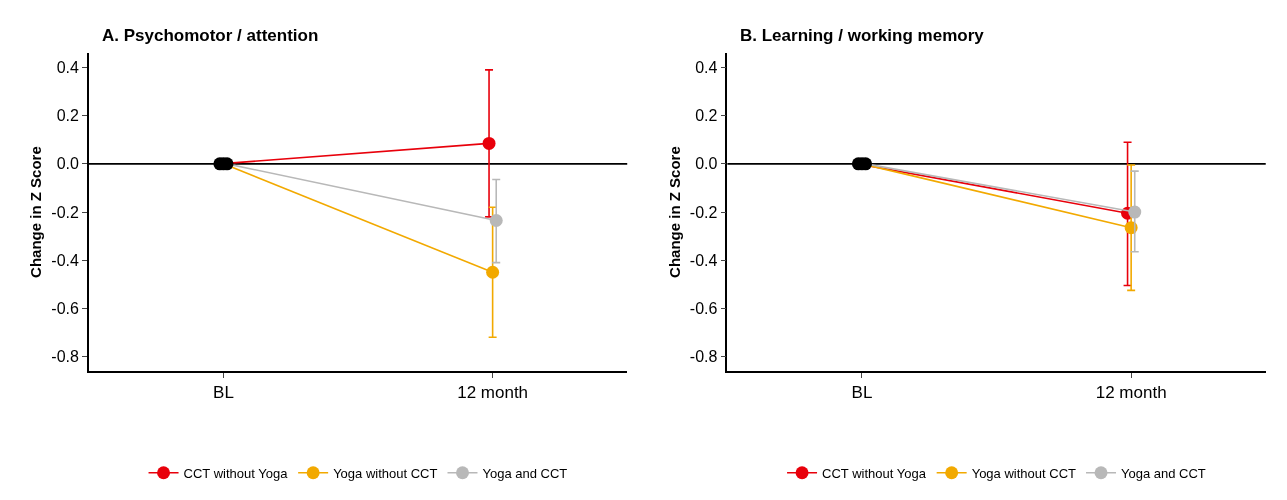 This screenshot has height=500, width=1287. Describe the element at coordinates (210, 35) in the screenshot. I see `chart-title: A. Psychomotor / attention` at that location.